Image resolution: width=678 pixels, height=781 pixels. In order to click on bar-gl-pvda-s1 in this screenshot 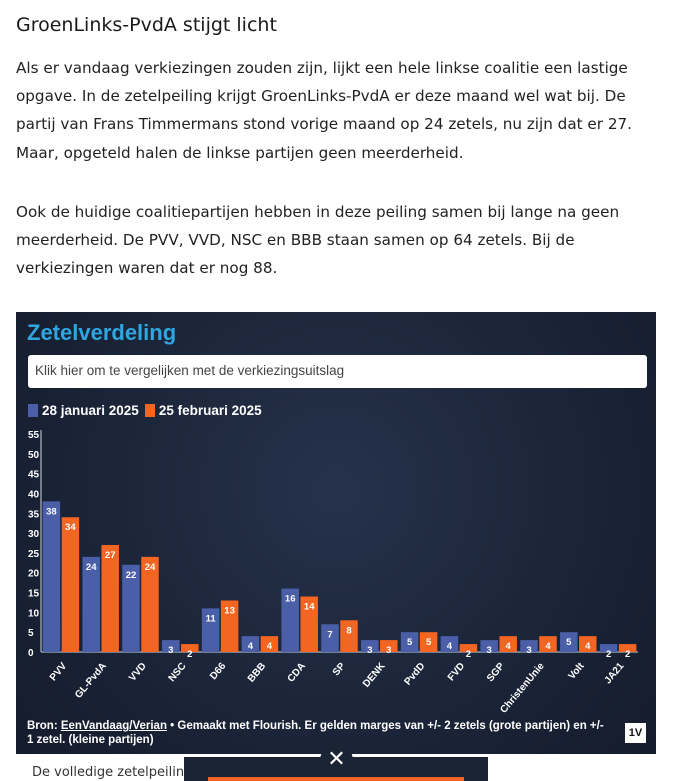, I will do `click(91, 604)`.